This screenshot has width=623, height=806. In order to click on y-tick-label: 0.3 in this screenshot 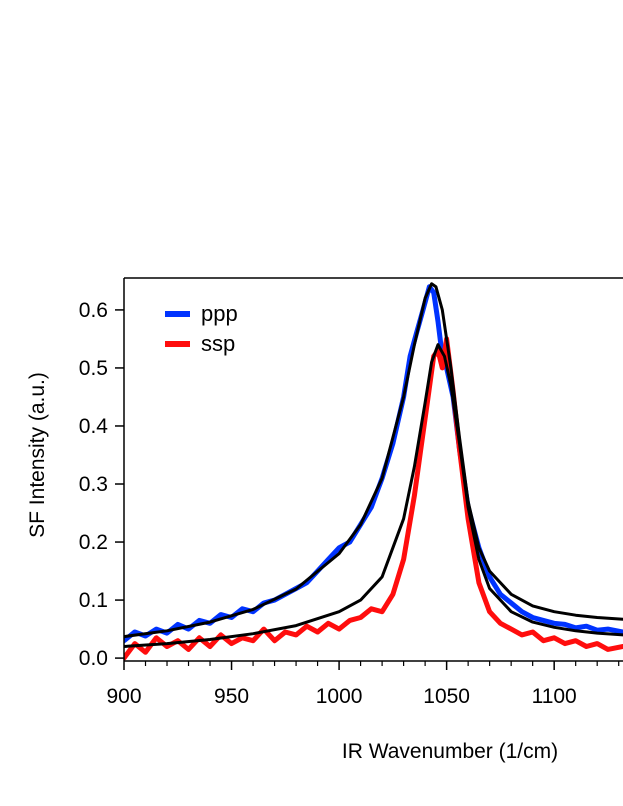, I will do `click(93, 484)`.